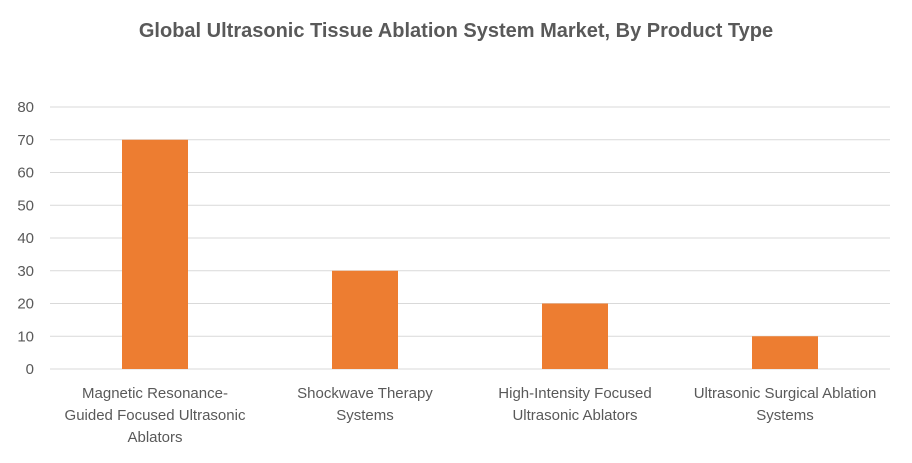 The height and width of the screenshot is (463, 912). Describe the element at coordinates (25, 140) in the screenshot. I see `y-tick-label: 70` at that location.